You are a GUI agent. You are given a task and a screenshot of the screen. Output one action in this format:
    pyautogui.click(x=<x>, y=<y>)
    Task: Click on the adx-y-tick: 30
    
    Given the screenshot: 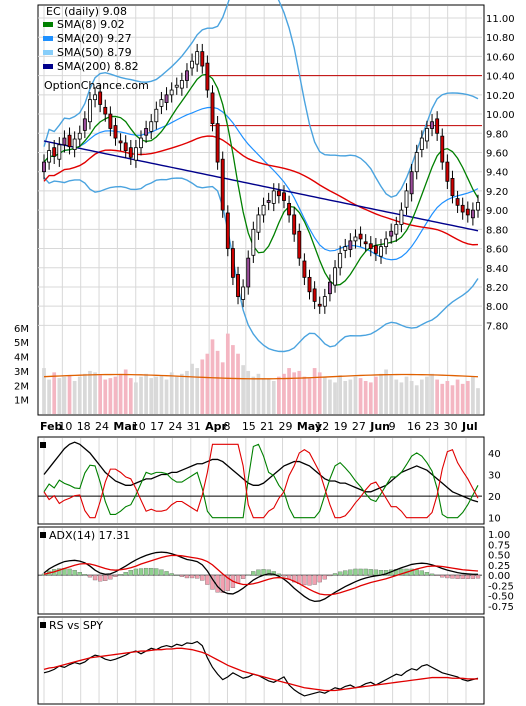 What is the action you would take?
    pyautogui.click(x=494, y=476)
    